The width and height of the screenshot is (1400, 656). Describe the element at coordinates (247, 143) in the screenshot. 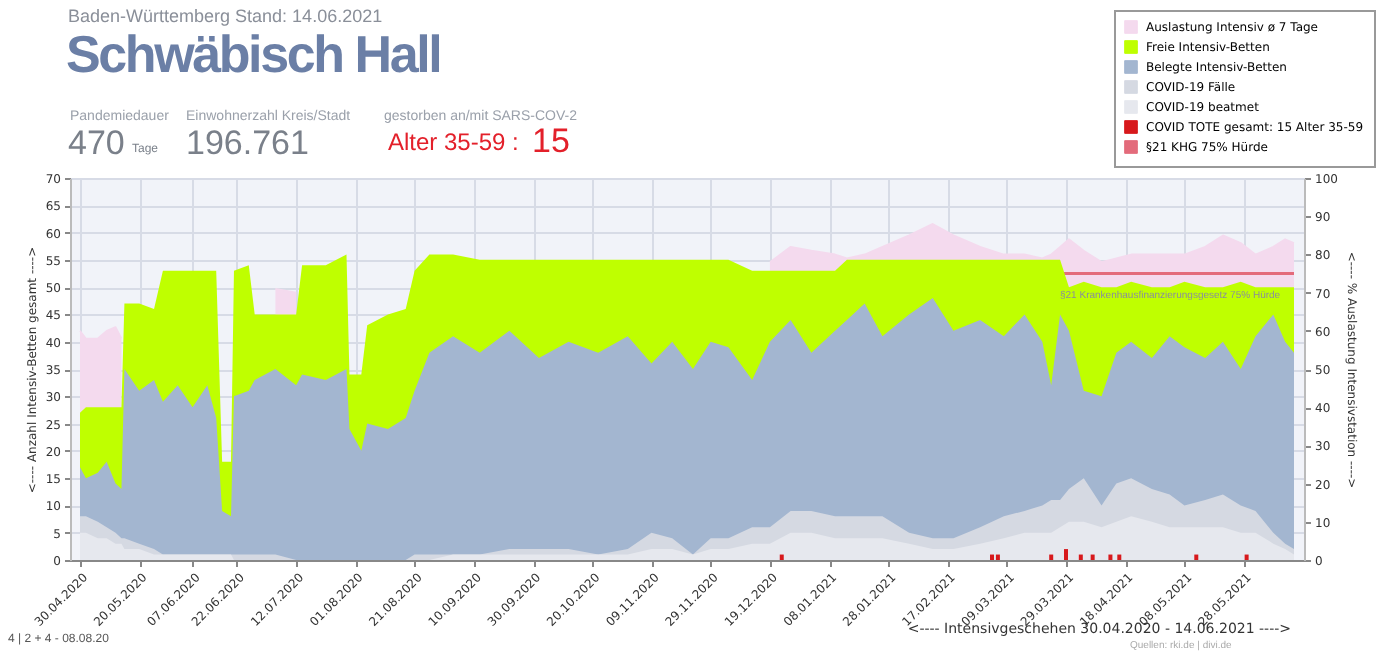

I see `text: 196.761` at that location.